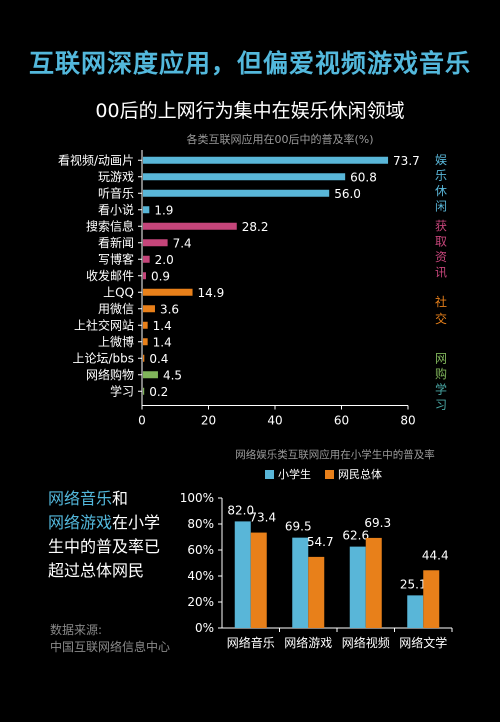  What do you see at coordinates (366, 642) in the screenshot?
I see `chart2-category-label: 网络视频` at bounding box center [366, 642].